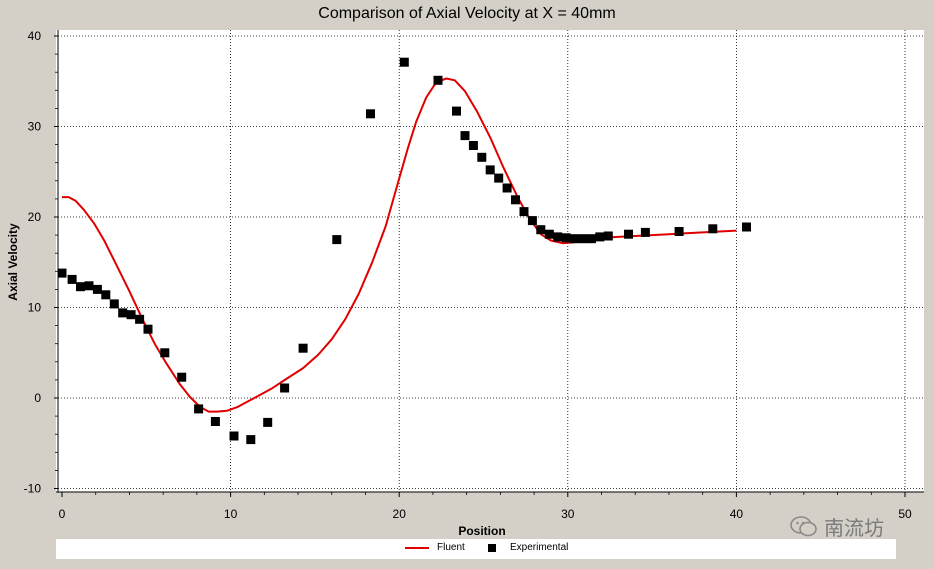  Describe the element at coordinates (400, 514) in the screenshot. I see `x-tick-label: 20` at that location.